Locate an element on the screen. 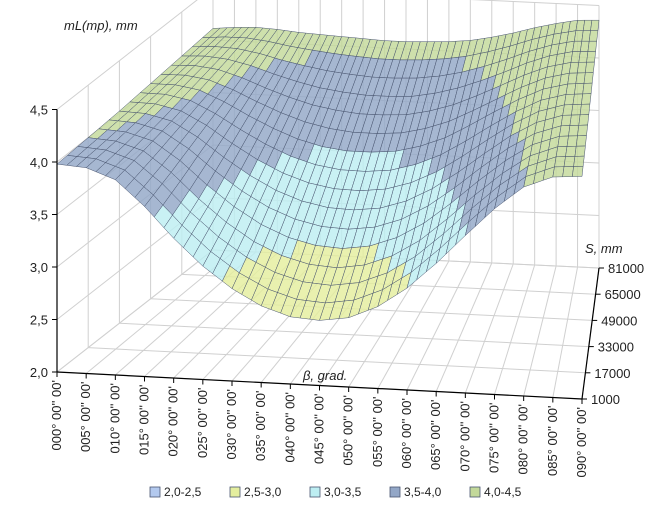 Image resolution: width=654 pixels, height=517 pixels. x-tick-label: 030° 00'' 00' is located at coordinates (231, 424).